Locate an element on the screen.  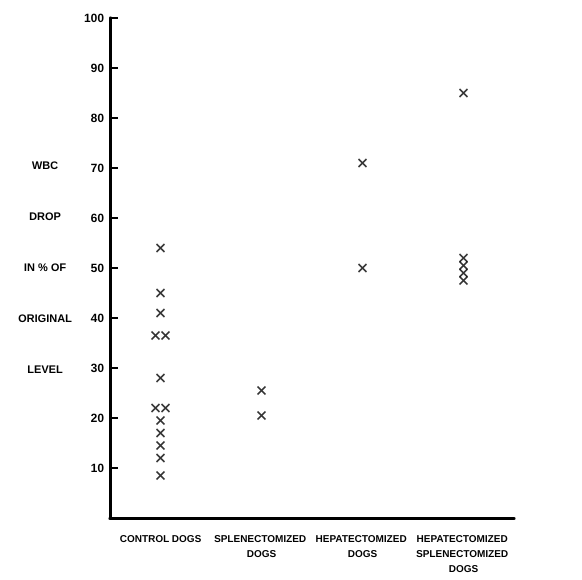
y-tick-label: 70 is located at coordinates (97, 168).